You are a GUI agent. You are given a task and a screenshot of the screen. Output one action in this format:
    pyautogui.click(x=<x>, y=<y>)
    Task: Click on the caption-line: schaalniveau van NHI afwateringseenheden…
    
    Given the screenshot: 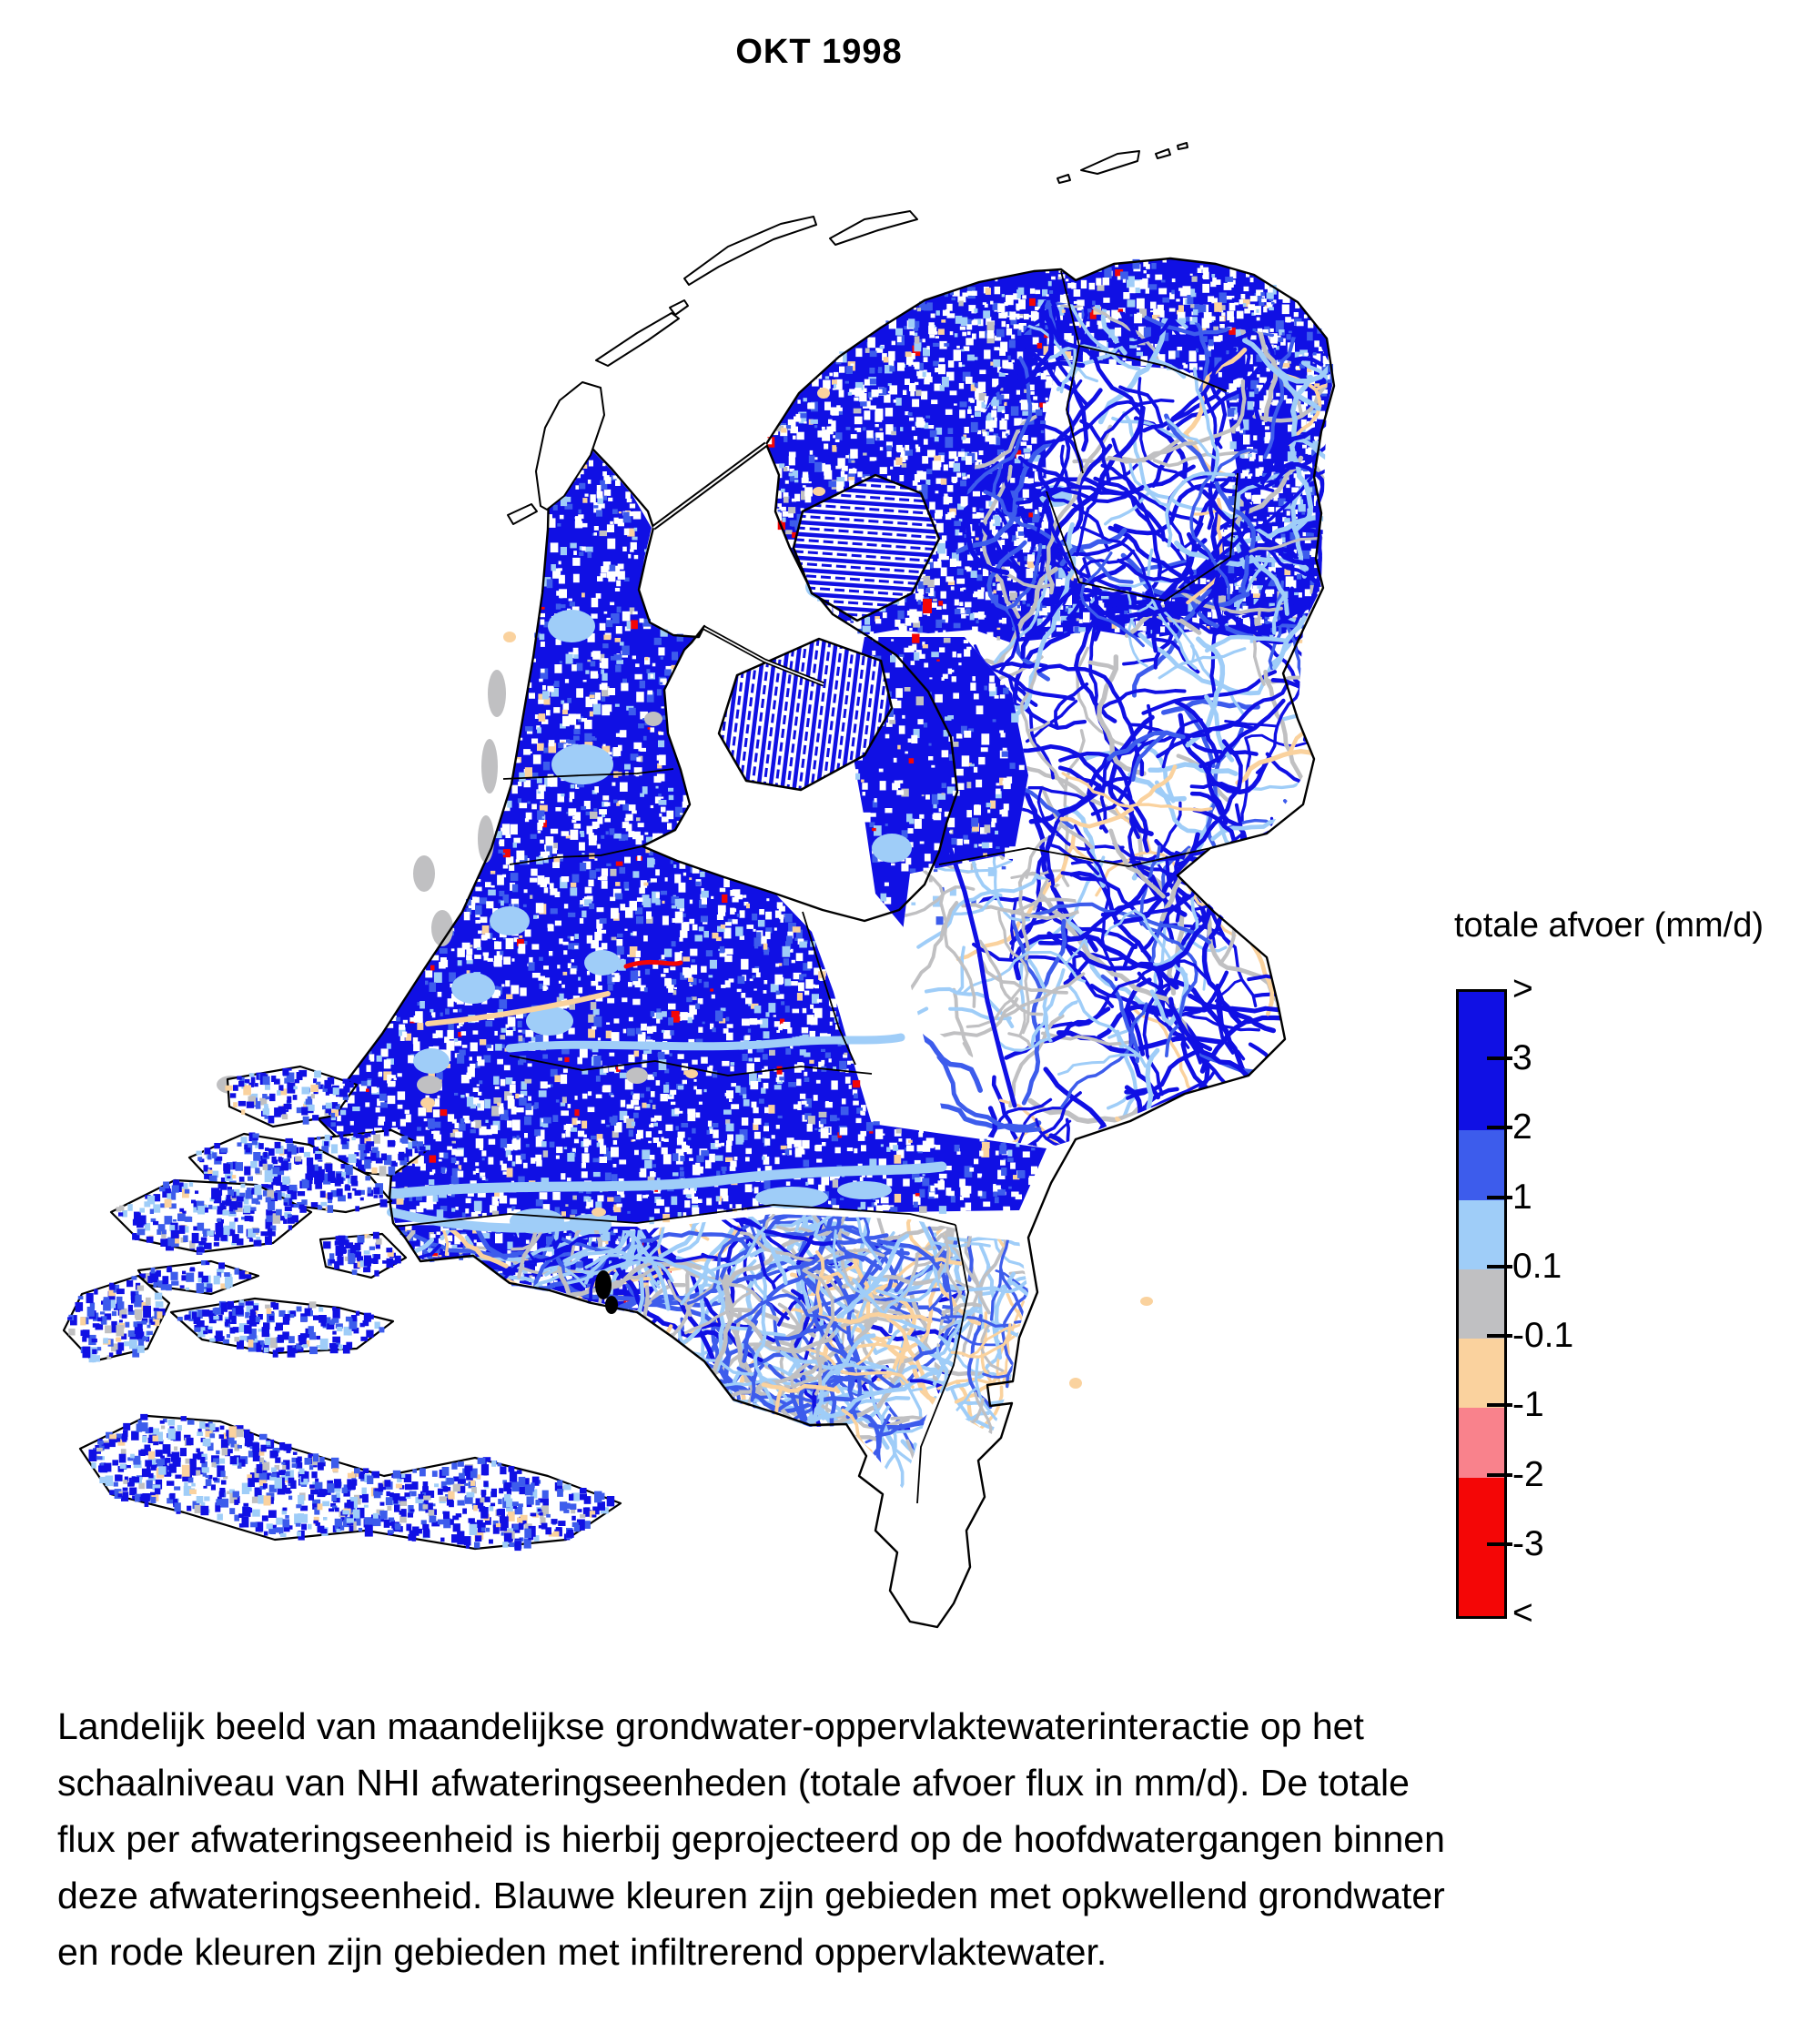 What is the action you would take?
    pyautogui.click(x=734, y=1783)
    